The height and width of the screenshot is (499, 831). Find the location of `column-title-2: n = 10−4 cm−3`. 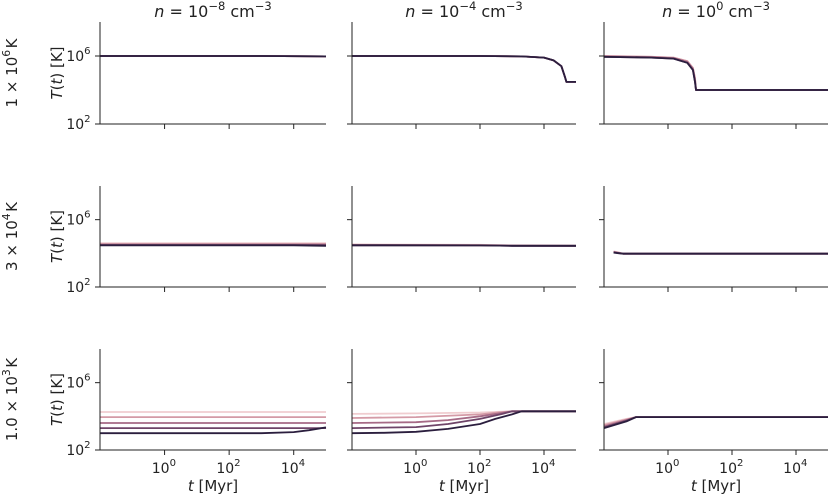

column-title-2: n = 10−4 cm−3 is located at coordinates (464, 10).